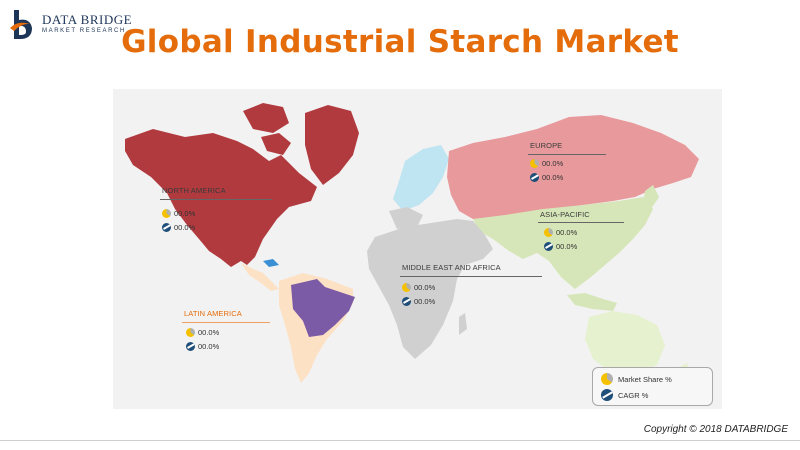 Image resolution: width=800 pixels, height=450 pixels. Describe the element at coordinates (652, 386) in the screenshot. I see `map-legend: Market Share % CAGR %` at that location.